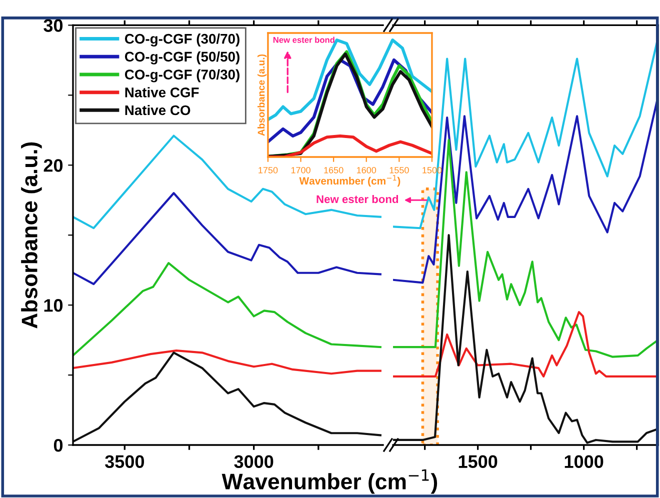  I want to click on x-tick-label: 3500, so click(124, 461).